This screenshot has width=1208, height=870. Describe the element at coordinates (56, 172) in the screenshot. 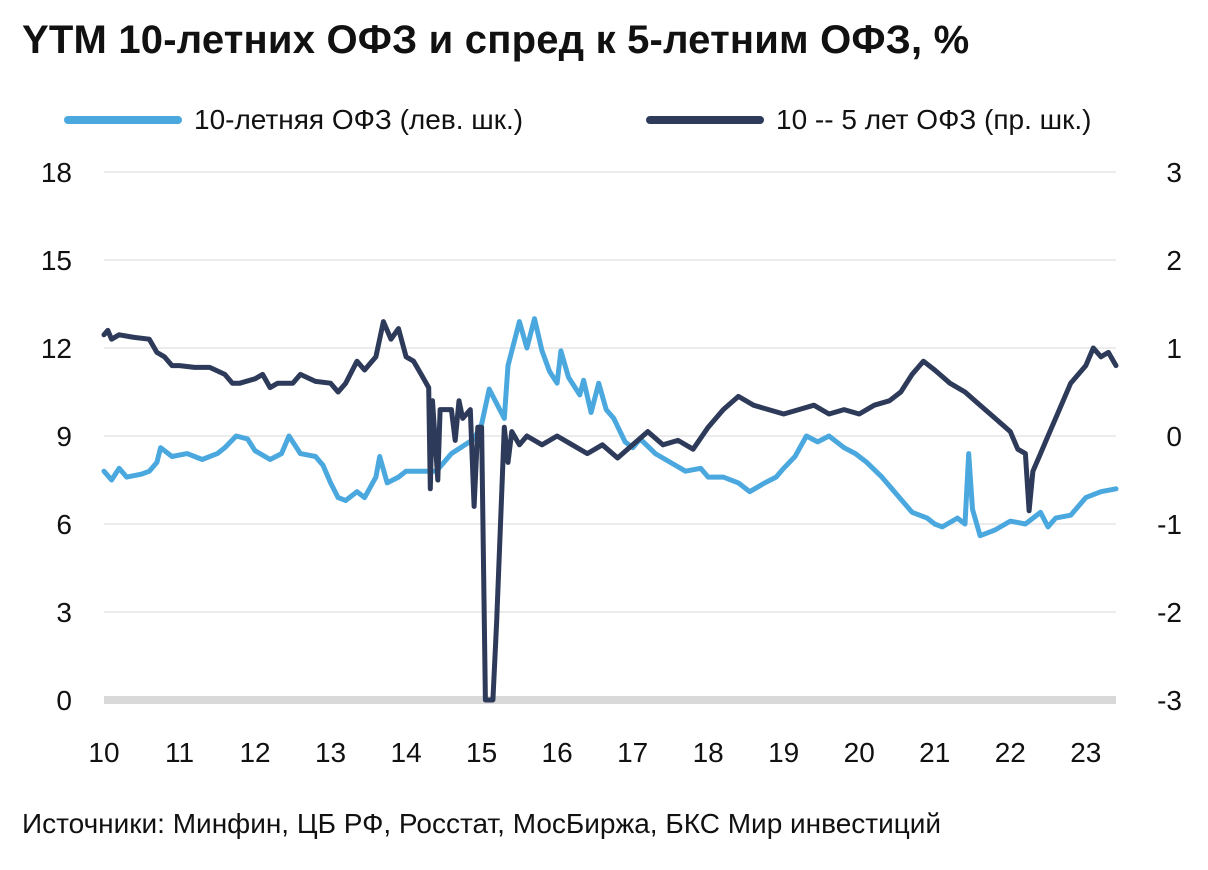

I see `y-left-tick-label: 18` at that location.